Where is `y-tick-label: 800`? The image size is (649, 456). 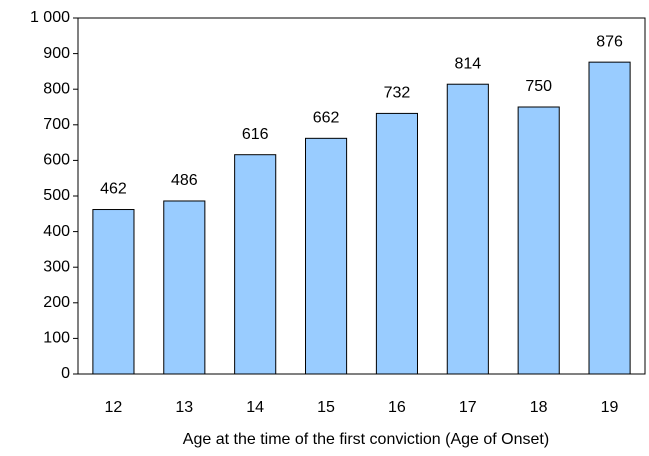 y-tick-label: 800 is located at coordinates (56, 88).